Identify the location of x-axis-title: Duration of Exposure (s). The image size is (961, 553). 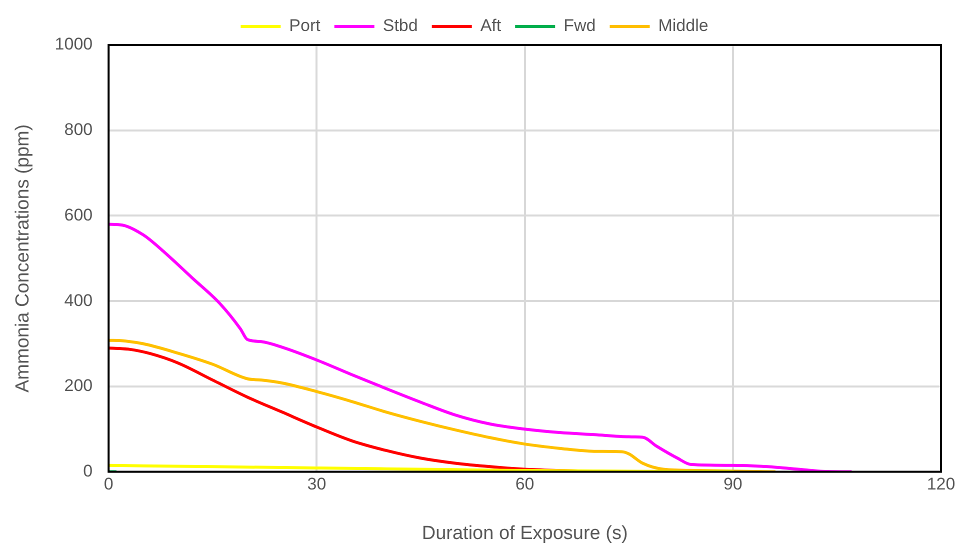
(525, 533).